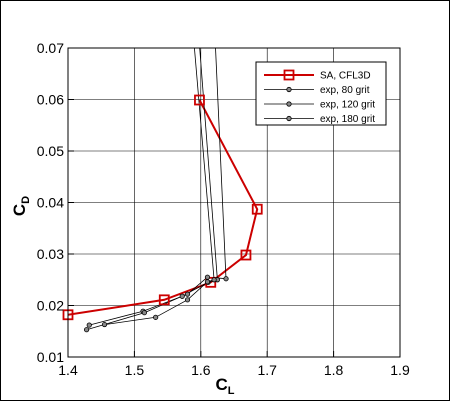  I want to click on x-axis-label: CL, so click(224, 386).